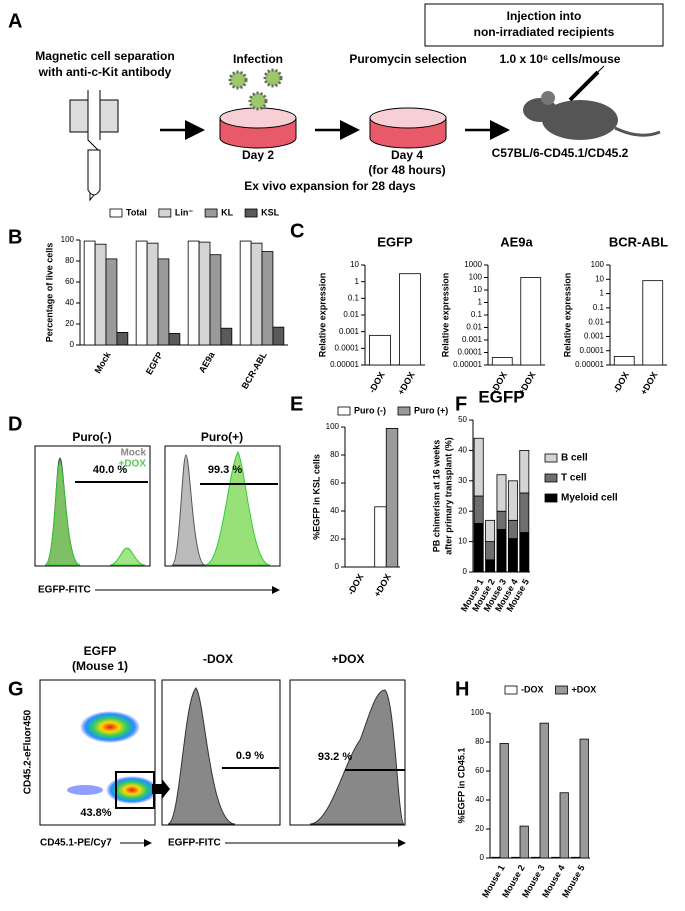 Image resolution: width=685 pixels, height=911 pixels. What do you see at coordinates (638, 241) in the screenshot?
I see `chart-title: BCR-ABL` at bounding box center [638, 241].